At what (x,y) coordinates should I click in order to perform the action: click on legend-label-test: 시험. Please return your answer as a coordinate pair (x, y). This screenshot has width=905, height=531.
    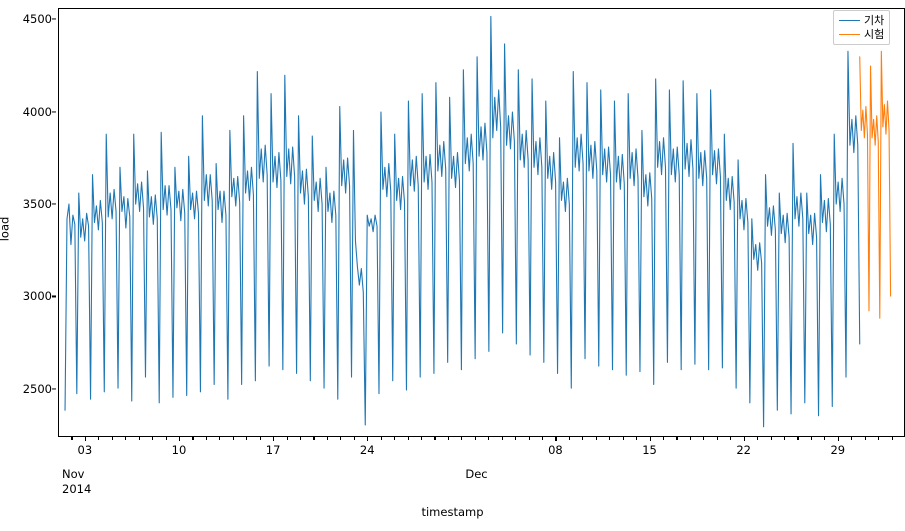
    Looking at the image, I should click on (874, 34).